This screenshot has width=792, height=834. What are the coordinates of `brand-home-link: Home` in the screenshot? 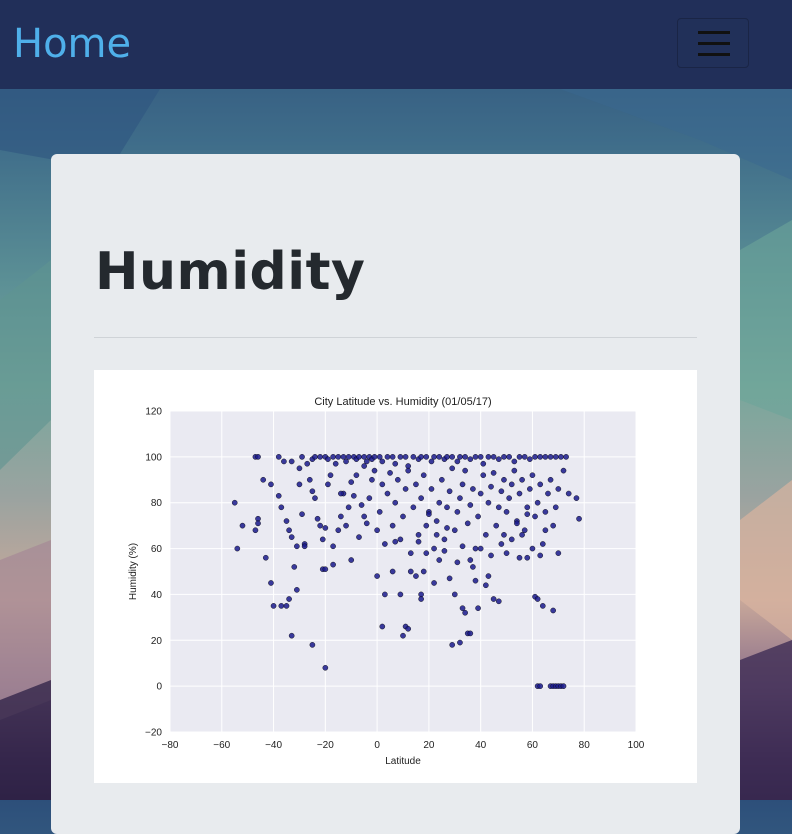 It's located at (72, 44).